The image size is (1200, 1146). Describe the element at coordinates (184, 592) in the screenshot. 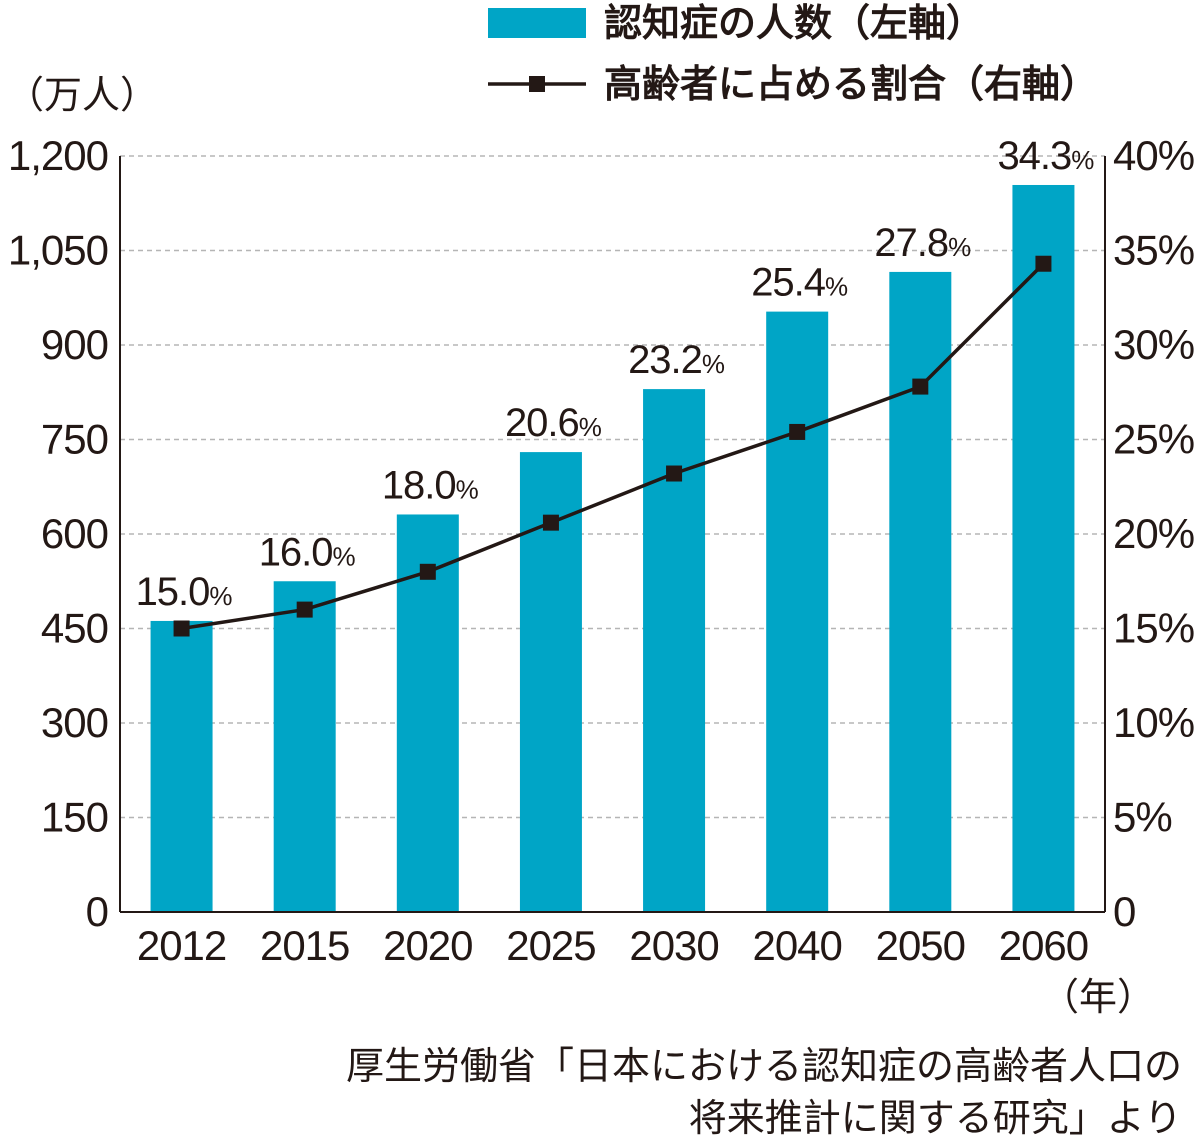

I see `data-label: 15.0%` at that location.